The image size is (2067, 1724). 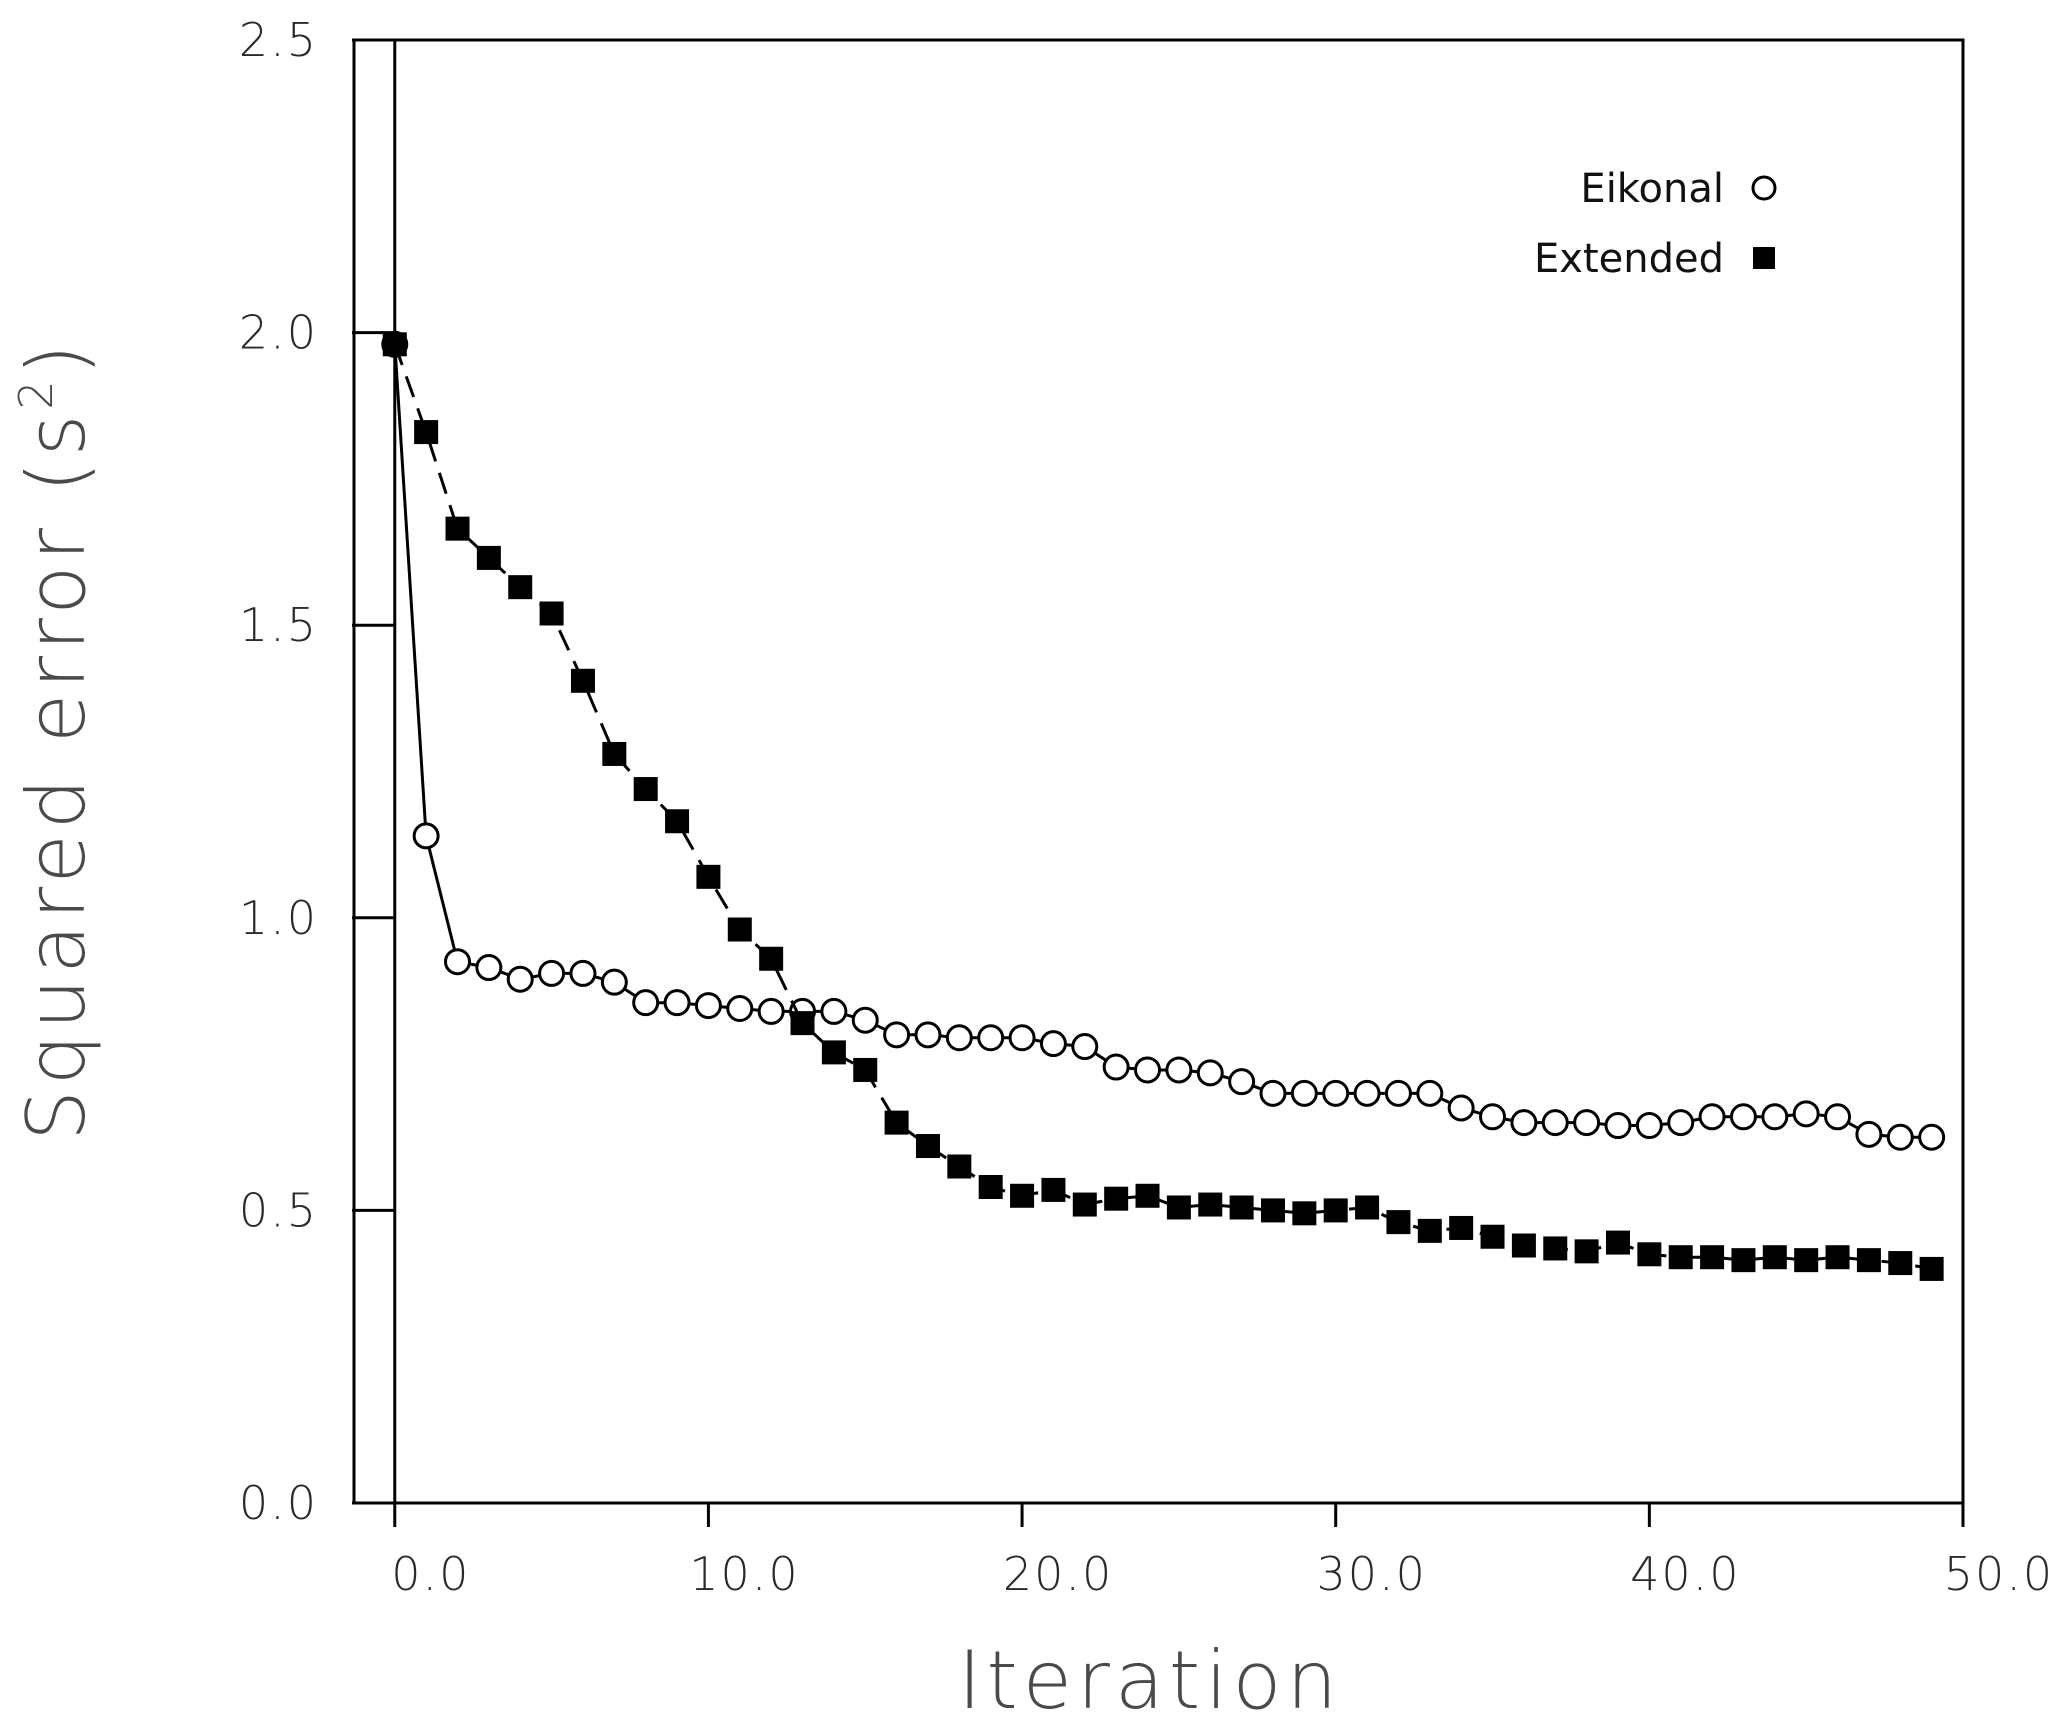 What do you see at coordinates (1685, 1574) in the screenshot?
I see `x-tick-label: 40.0` at bounding box center [1685, 1574].